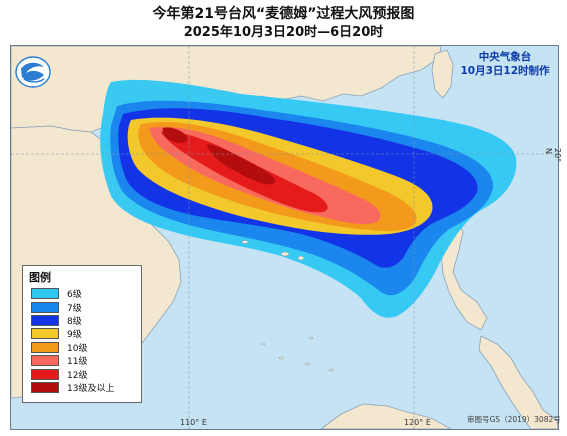 Image resolution: width=567 pixels, height=436 pixels. Describe the element at coordinates (505, 57) in the screenshot. I see `agency-name: 中央气象台` at that location.